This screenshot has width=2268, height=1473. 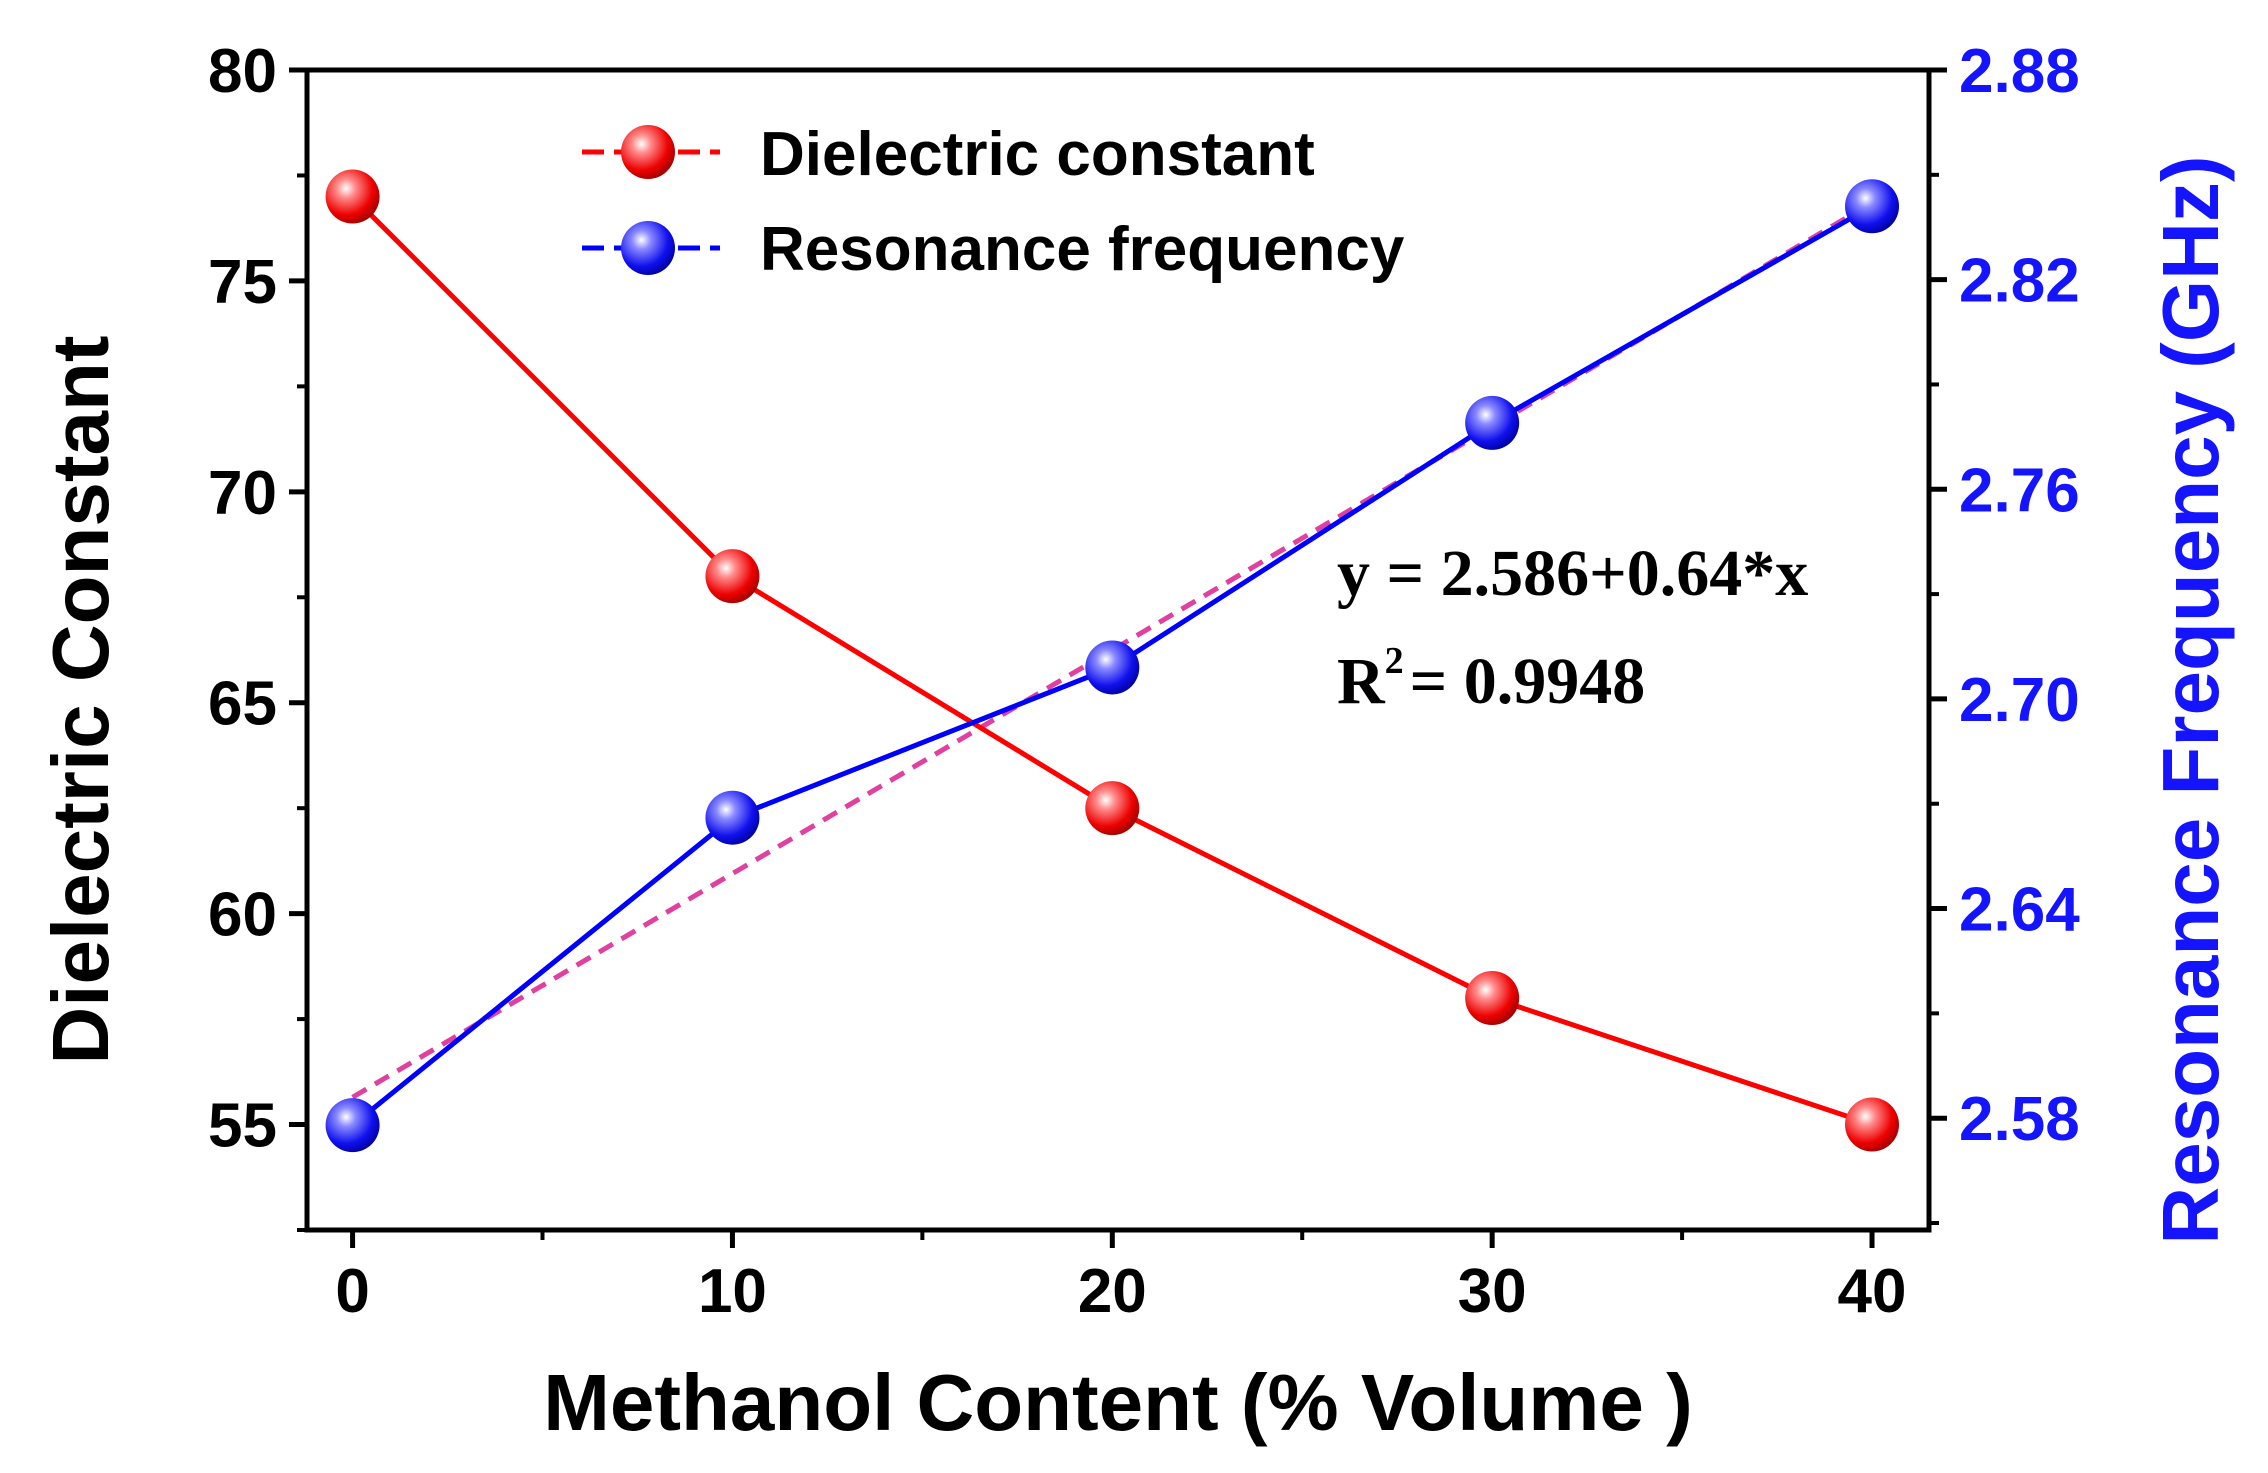 I want to click on fit-equation: y = 2.586+0.64*x, so click(x=1572, y=573).